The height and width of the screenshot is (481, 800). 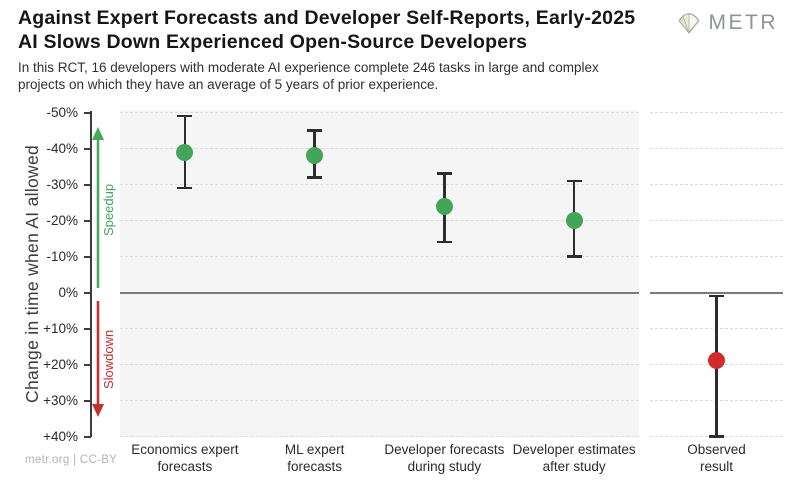 I want to click on y-tick-label: -50%, so click(x=62, y=112).